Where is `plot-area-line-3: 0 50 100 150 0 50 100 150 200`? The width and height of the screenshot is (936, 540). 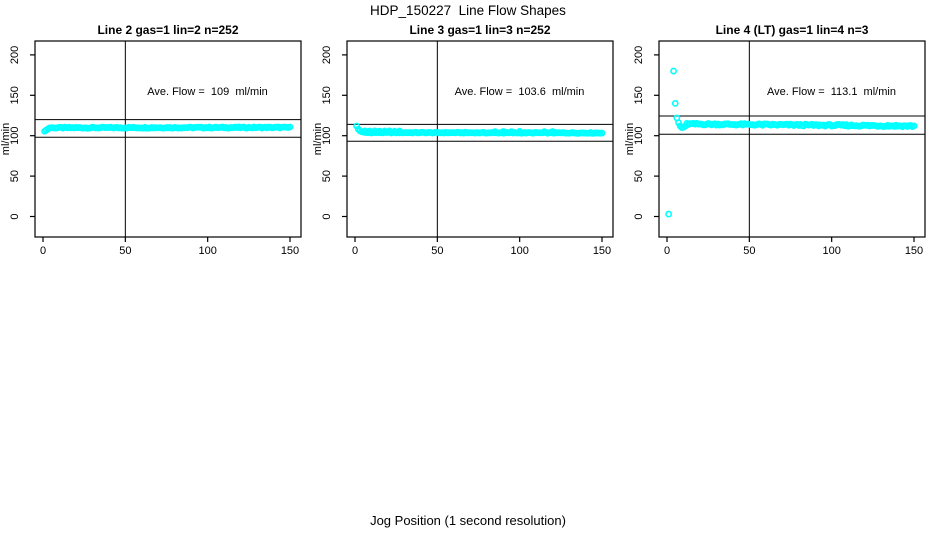
plot-area-line-3: 0 50 100 150 0 50 100 150 200 is located at coordinates (467, 148).